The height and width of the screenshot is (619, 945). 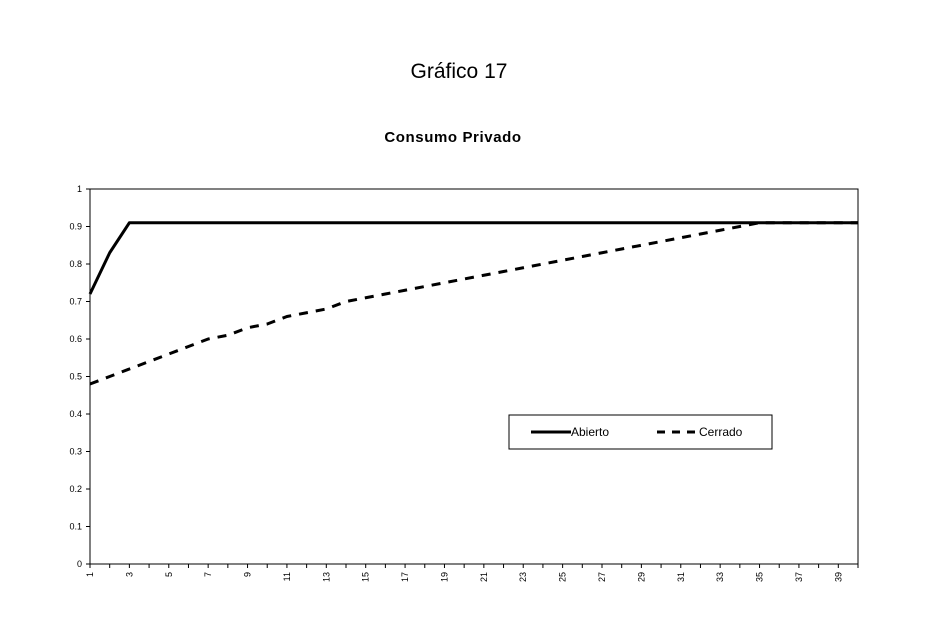 What do you see at coordinates (366, 577) in the screenshot?
I see `x-tick-label: 15` at bounding box center [366, 577].